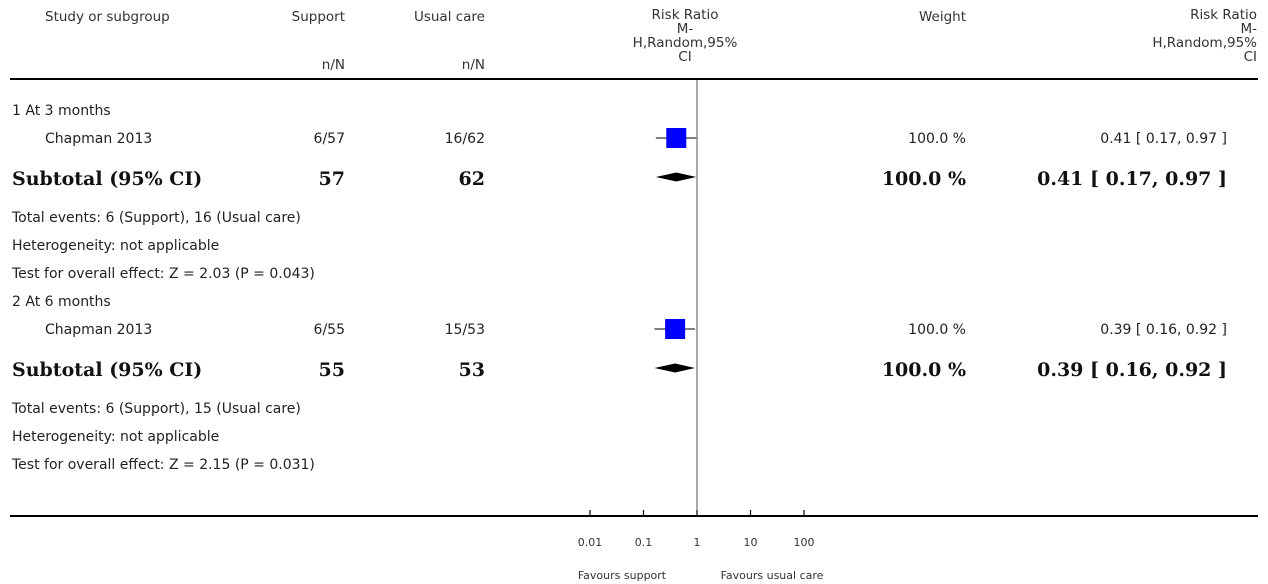 The height and width of the screenshot is (584, 1268). What do you see at coordinates (329, 139) in the screenshot?
I see `study-support-events: 6/57` at bounding box center [329, 139].